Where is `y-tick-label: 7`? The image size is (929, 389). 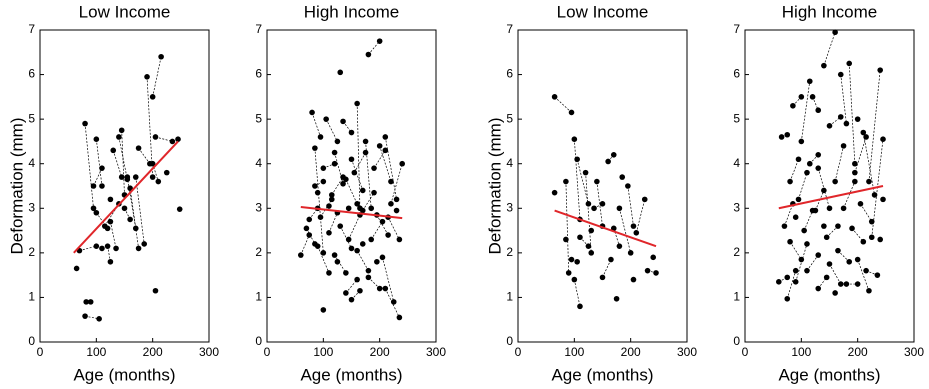
y-tick-label: 7 is located at coordinates (31, 29).